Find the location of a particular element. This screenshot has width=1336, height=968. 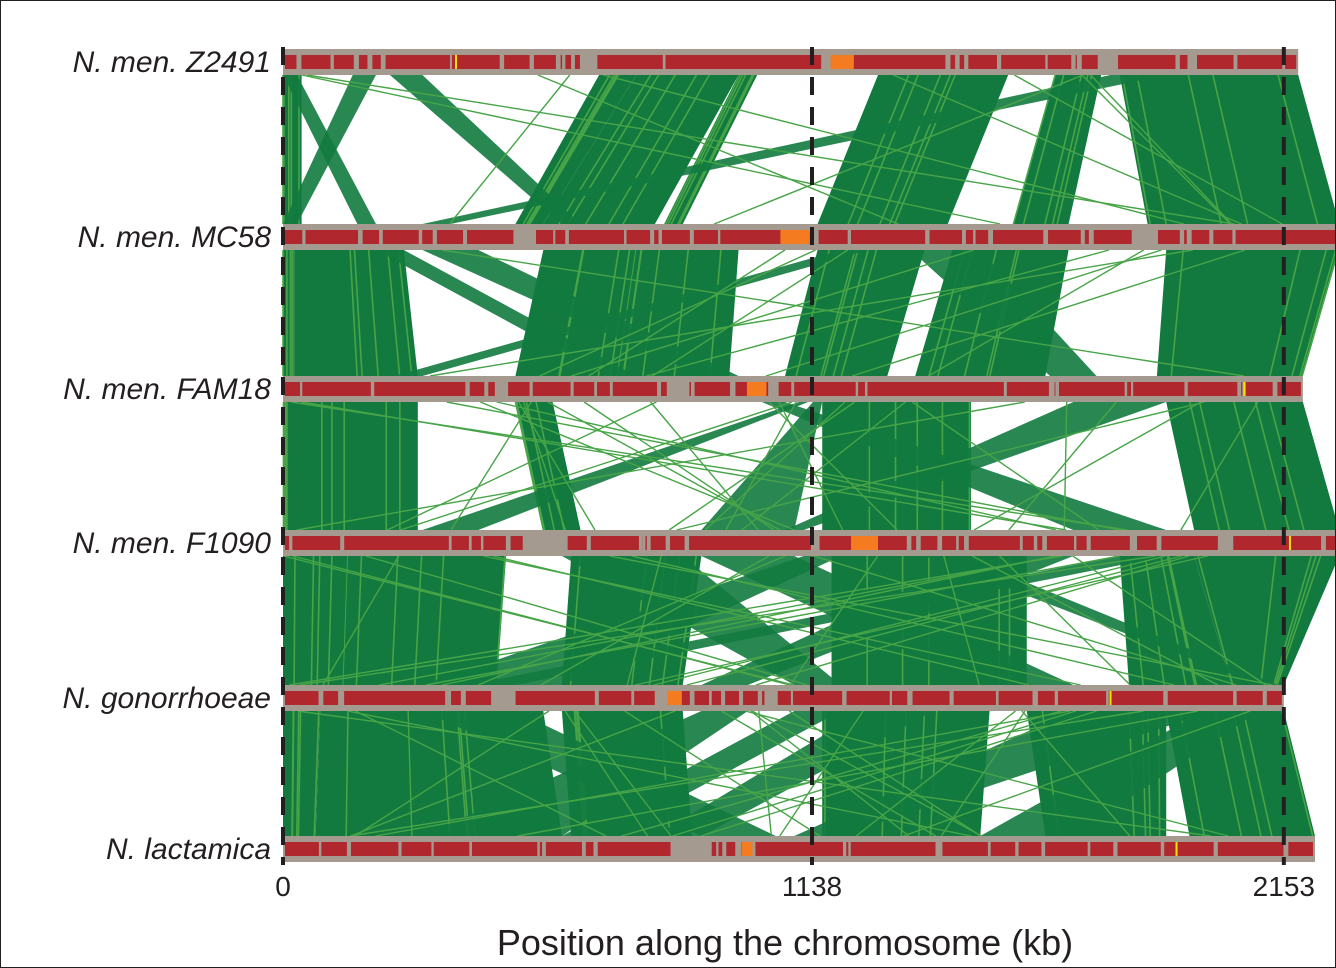

genome-label: N. men. F1090 is located at coordinates (172, 543).